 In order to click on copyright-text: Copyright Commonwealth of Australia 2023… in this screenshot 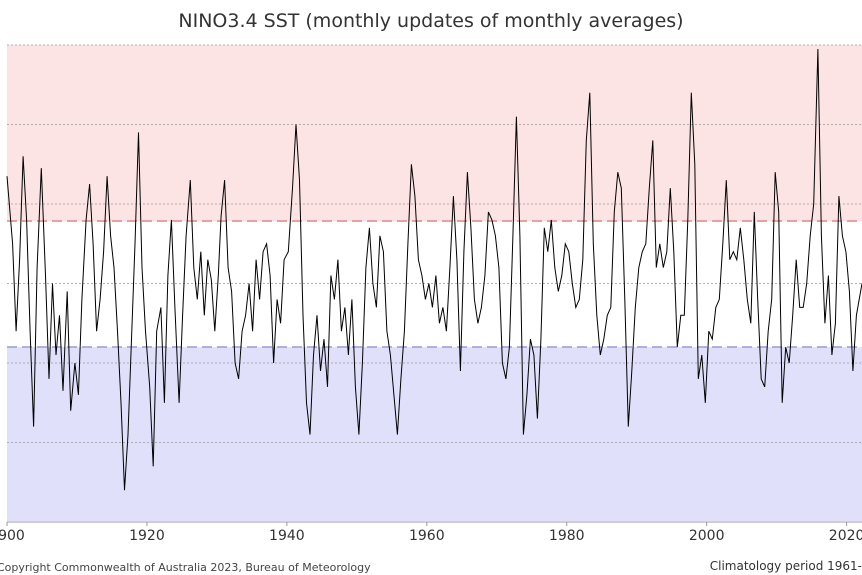, I will do `click(185, 567)`.